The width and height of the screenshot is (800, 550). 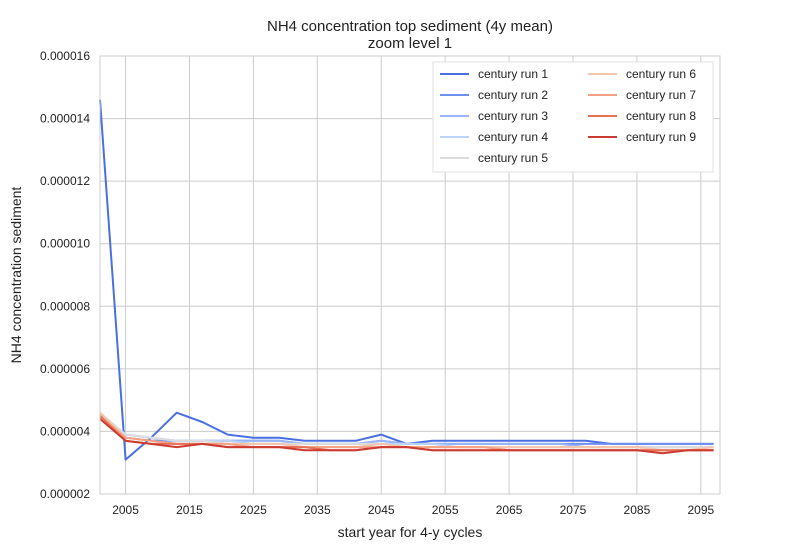 I want to click on y-tick-label: 0.000012, so click(x=65, y=181).